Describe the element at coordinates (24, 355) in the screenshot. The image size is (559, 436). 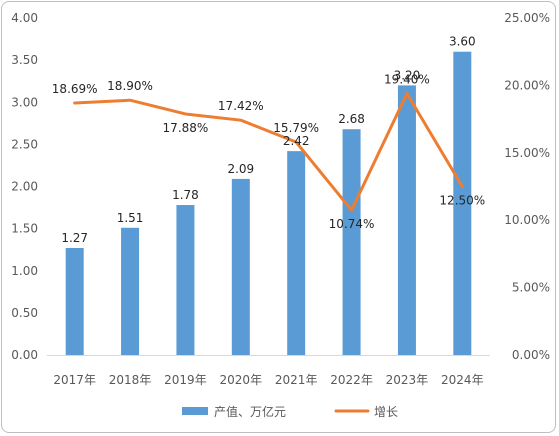
I see `left-axis-tick-label: 0.00` at that location.